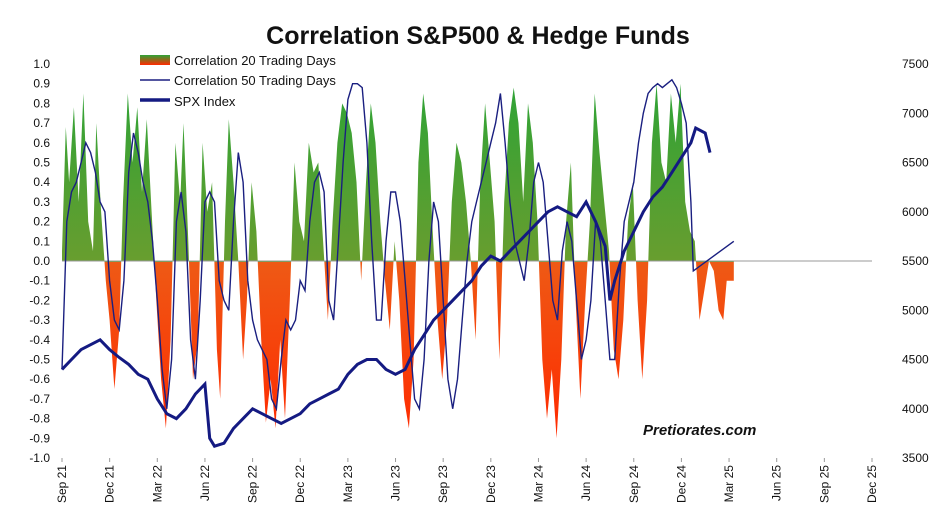 The image size is (945, 513). What do you see at coordinates (915, 64) in the screenshot?
I see `right-tick-label: 7500` at bounding box center [915, 64].